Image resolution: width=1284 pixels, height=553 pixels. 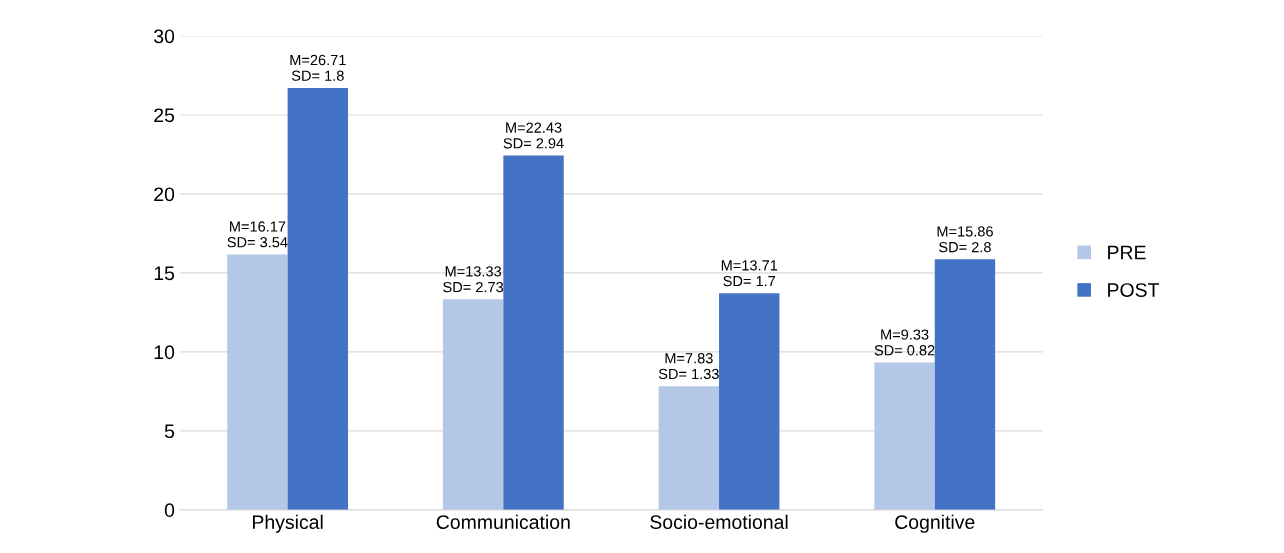 What do you see at coordinates (749, 273) in the screenshot?
I see `data-label: M=13.71 SD= 1.7` at bounding box center [749, 273].